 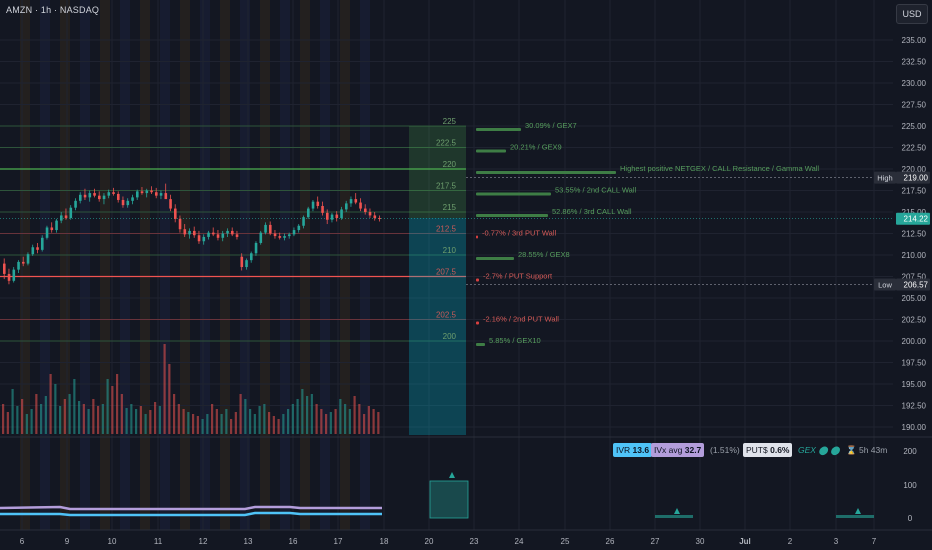 I want to click on strike-label: 225, so click(x=450, y=121).